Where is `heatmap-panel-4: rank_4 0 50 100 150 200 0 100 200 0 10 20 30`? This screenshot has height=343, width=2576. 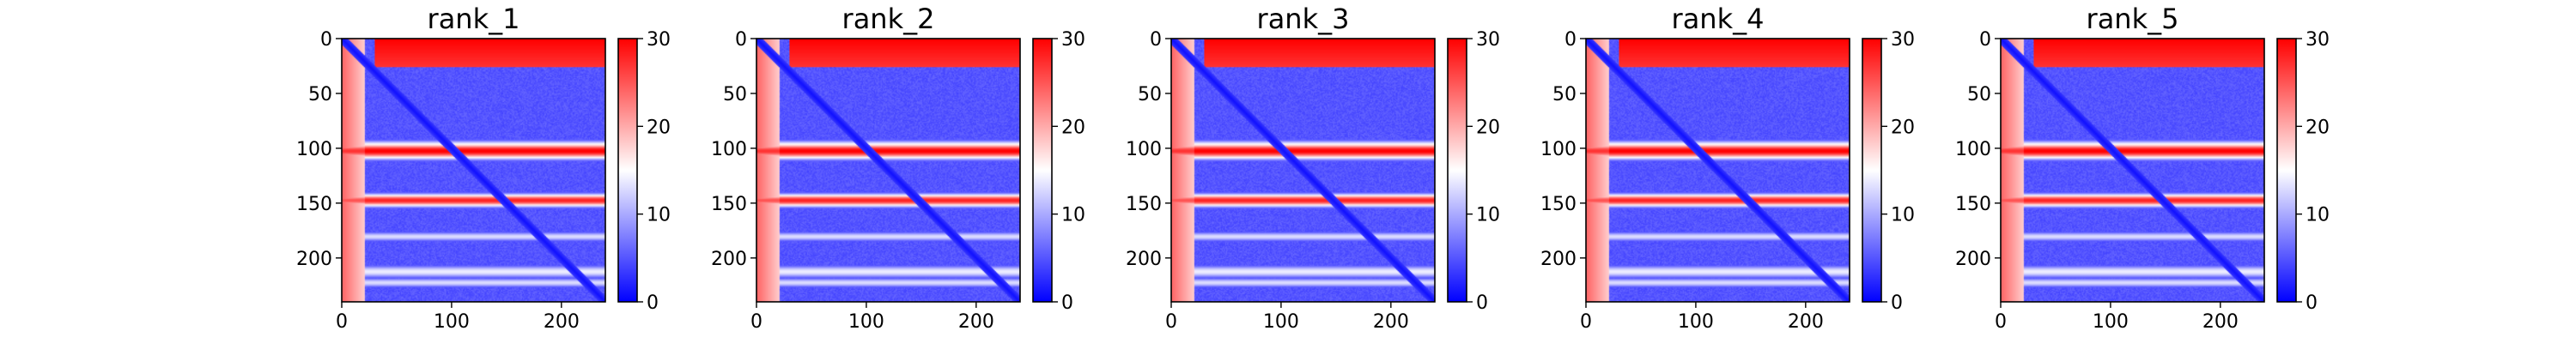
heatmap-panel-4: rank_4 0 50 100 150 200 0 100 200 0 10 20 30 is located at coordinates (1727, 168).